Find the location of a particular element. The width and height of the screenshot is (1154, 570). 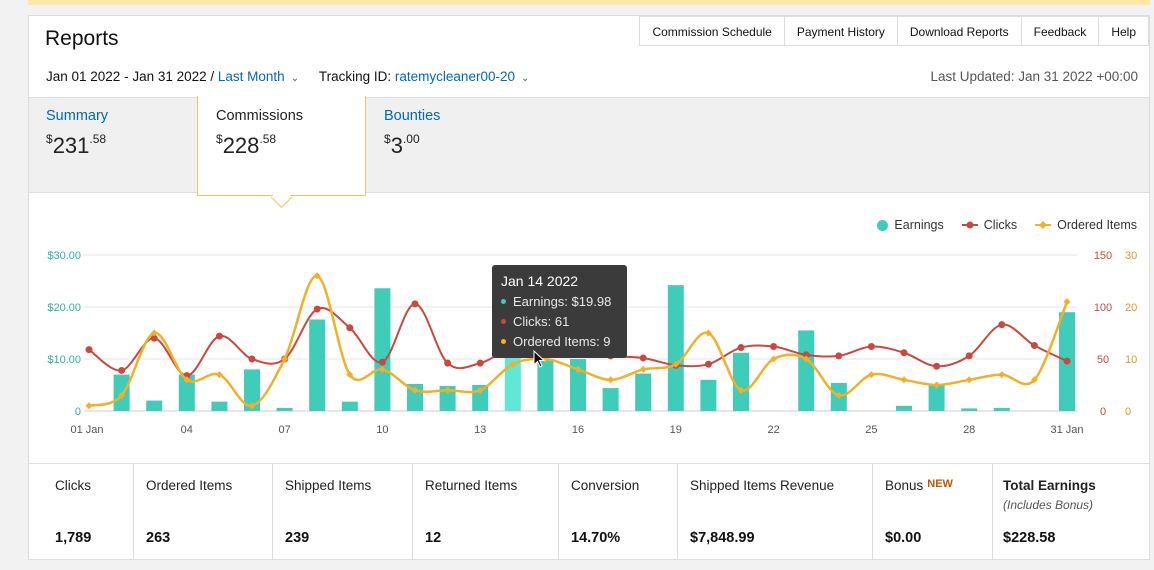

earnings-dot-icon is located at coordinates (883, 225).